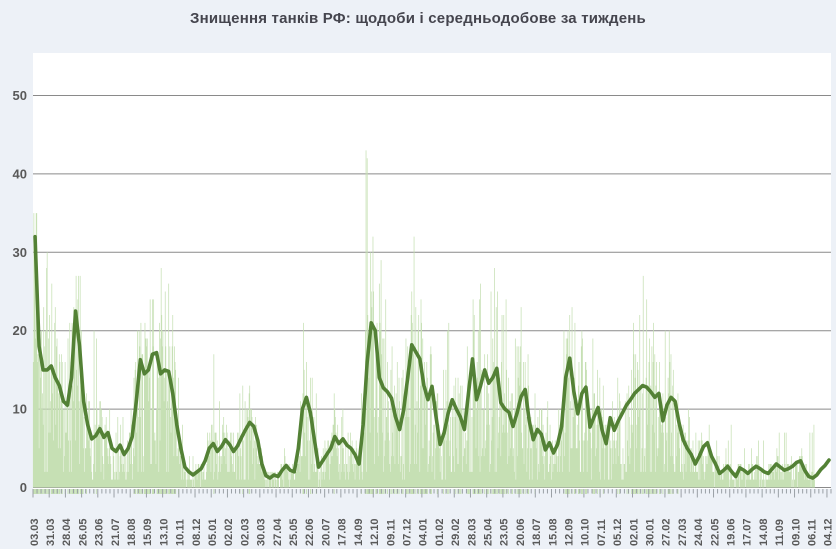 Image resolution: width=836 pixels, height=549 pixels. Describe the element at coordinates (164, 532) in the screenshot. I see `x-tick-label: 13.10` at that location.